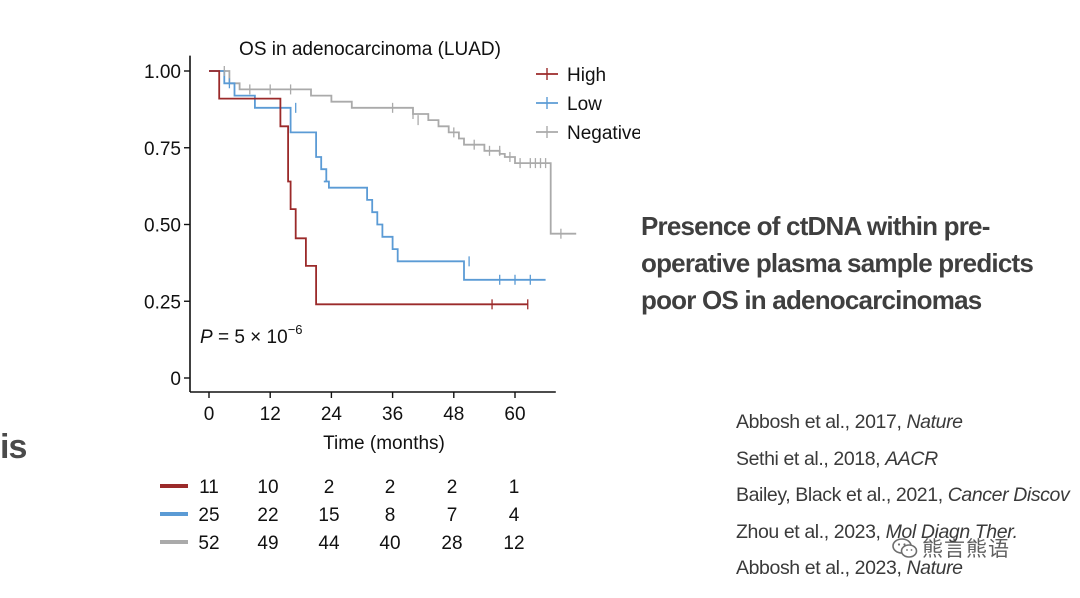 The height and width of the screenshot is (598, 1080). I want to click on risk-count: 7, so click(452, 515).